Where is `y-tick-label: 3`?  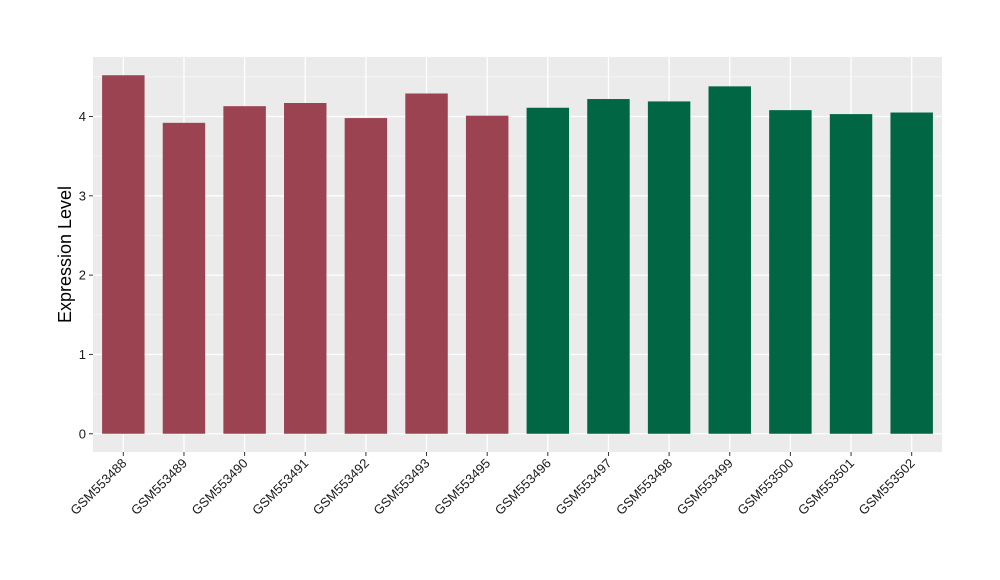 y-tick-label: 3 is located at coordinates (82, 195).